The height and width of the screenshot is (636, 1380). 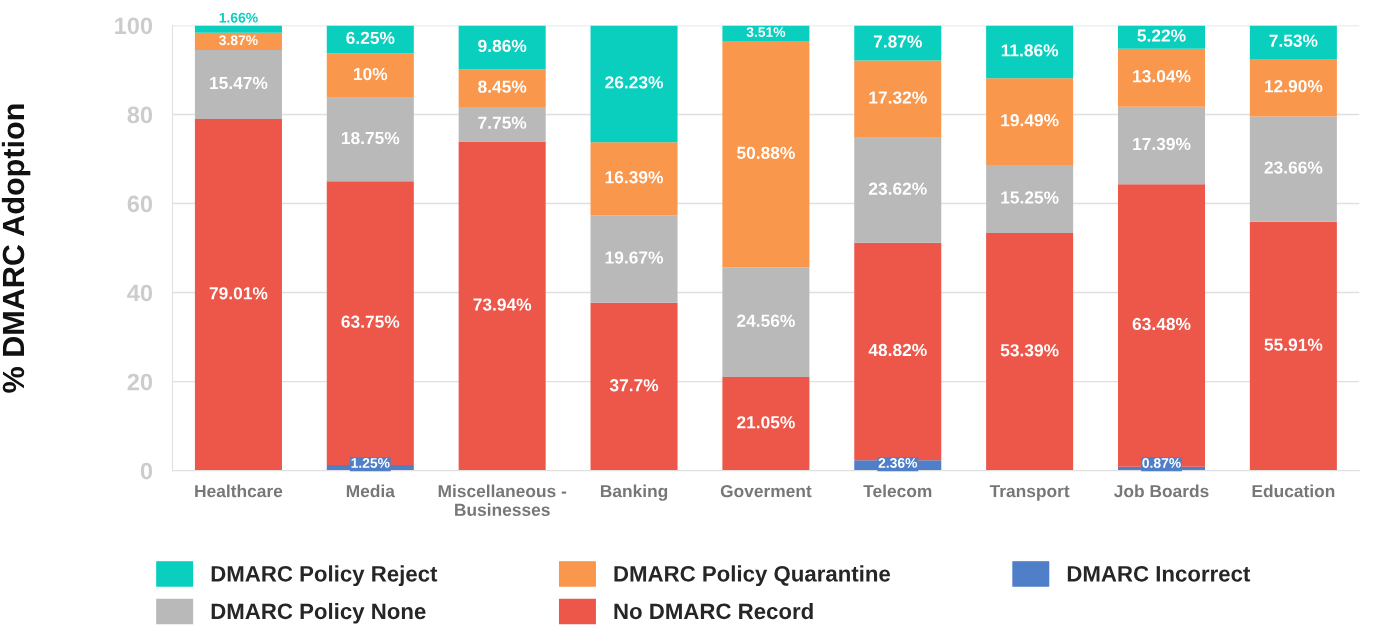 I want to click on data-label: 0.87%, so click(x=1161, y=463).